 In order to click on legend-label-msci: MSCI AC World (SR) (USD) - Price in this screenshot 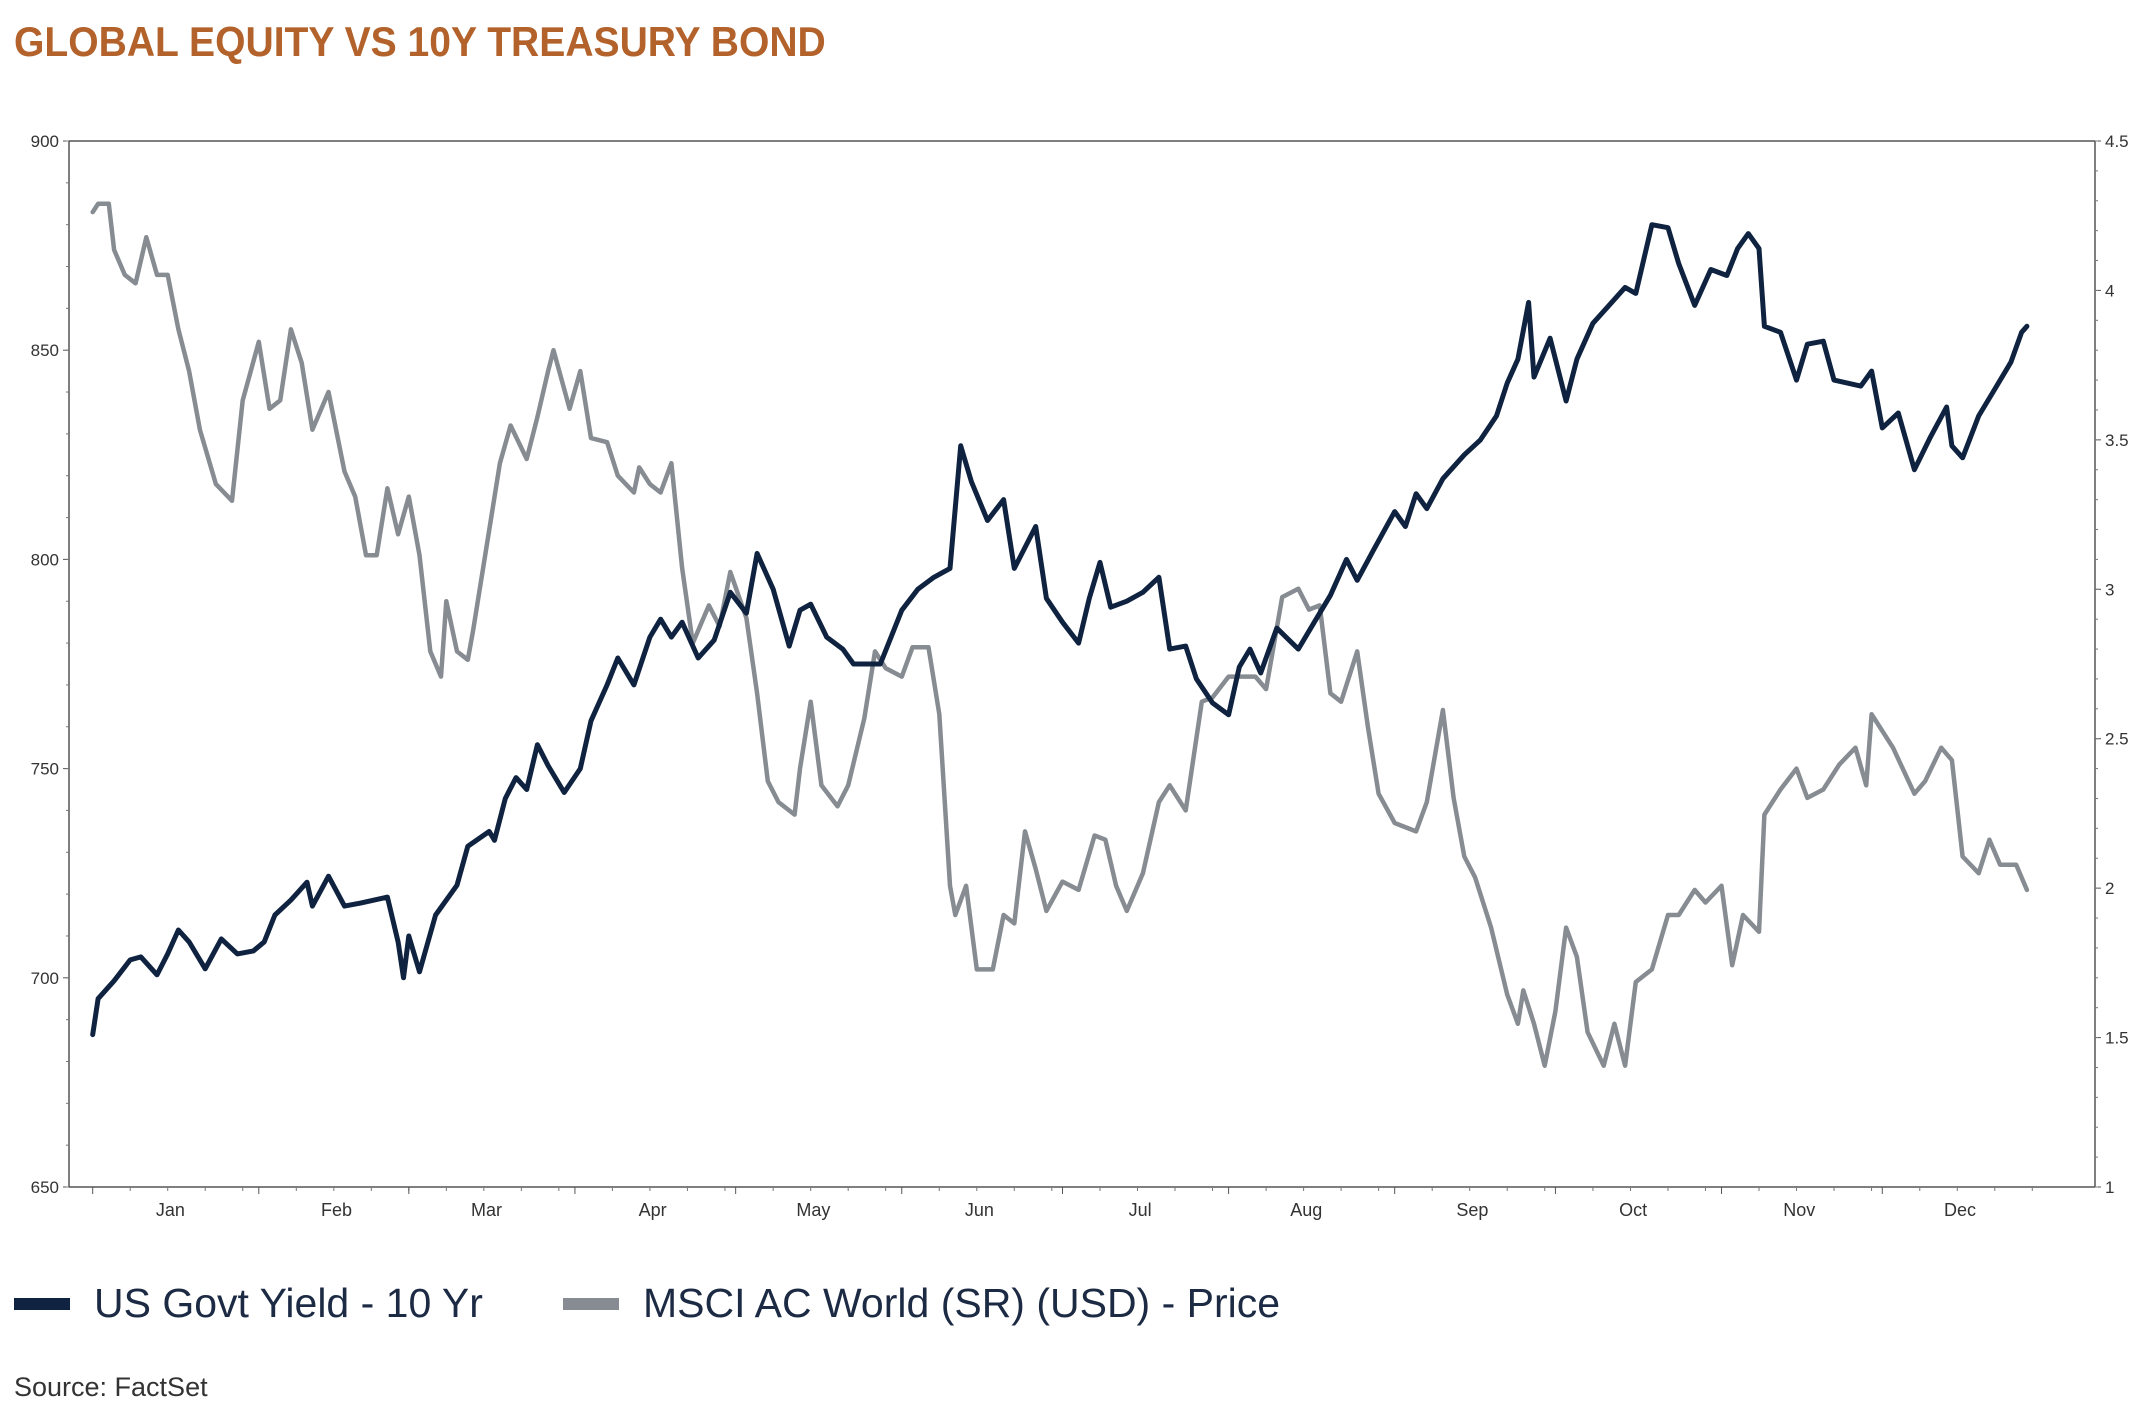, I will do `click(962, 1303)`.